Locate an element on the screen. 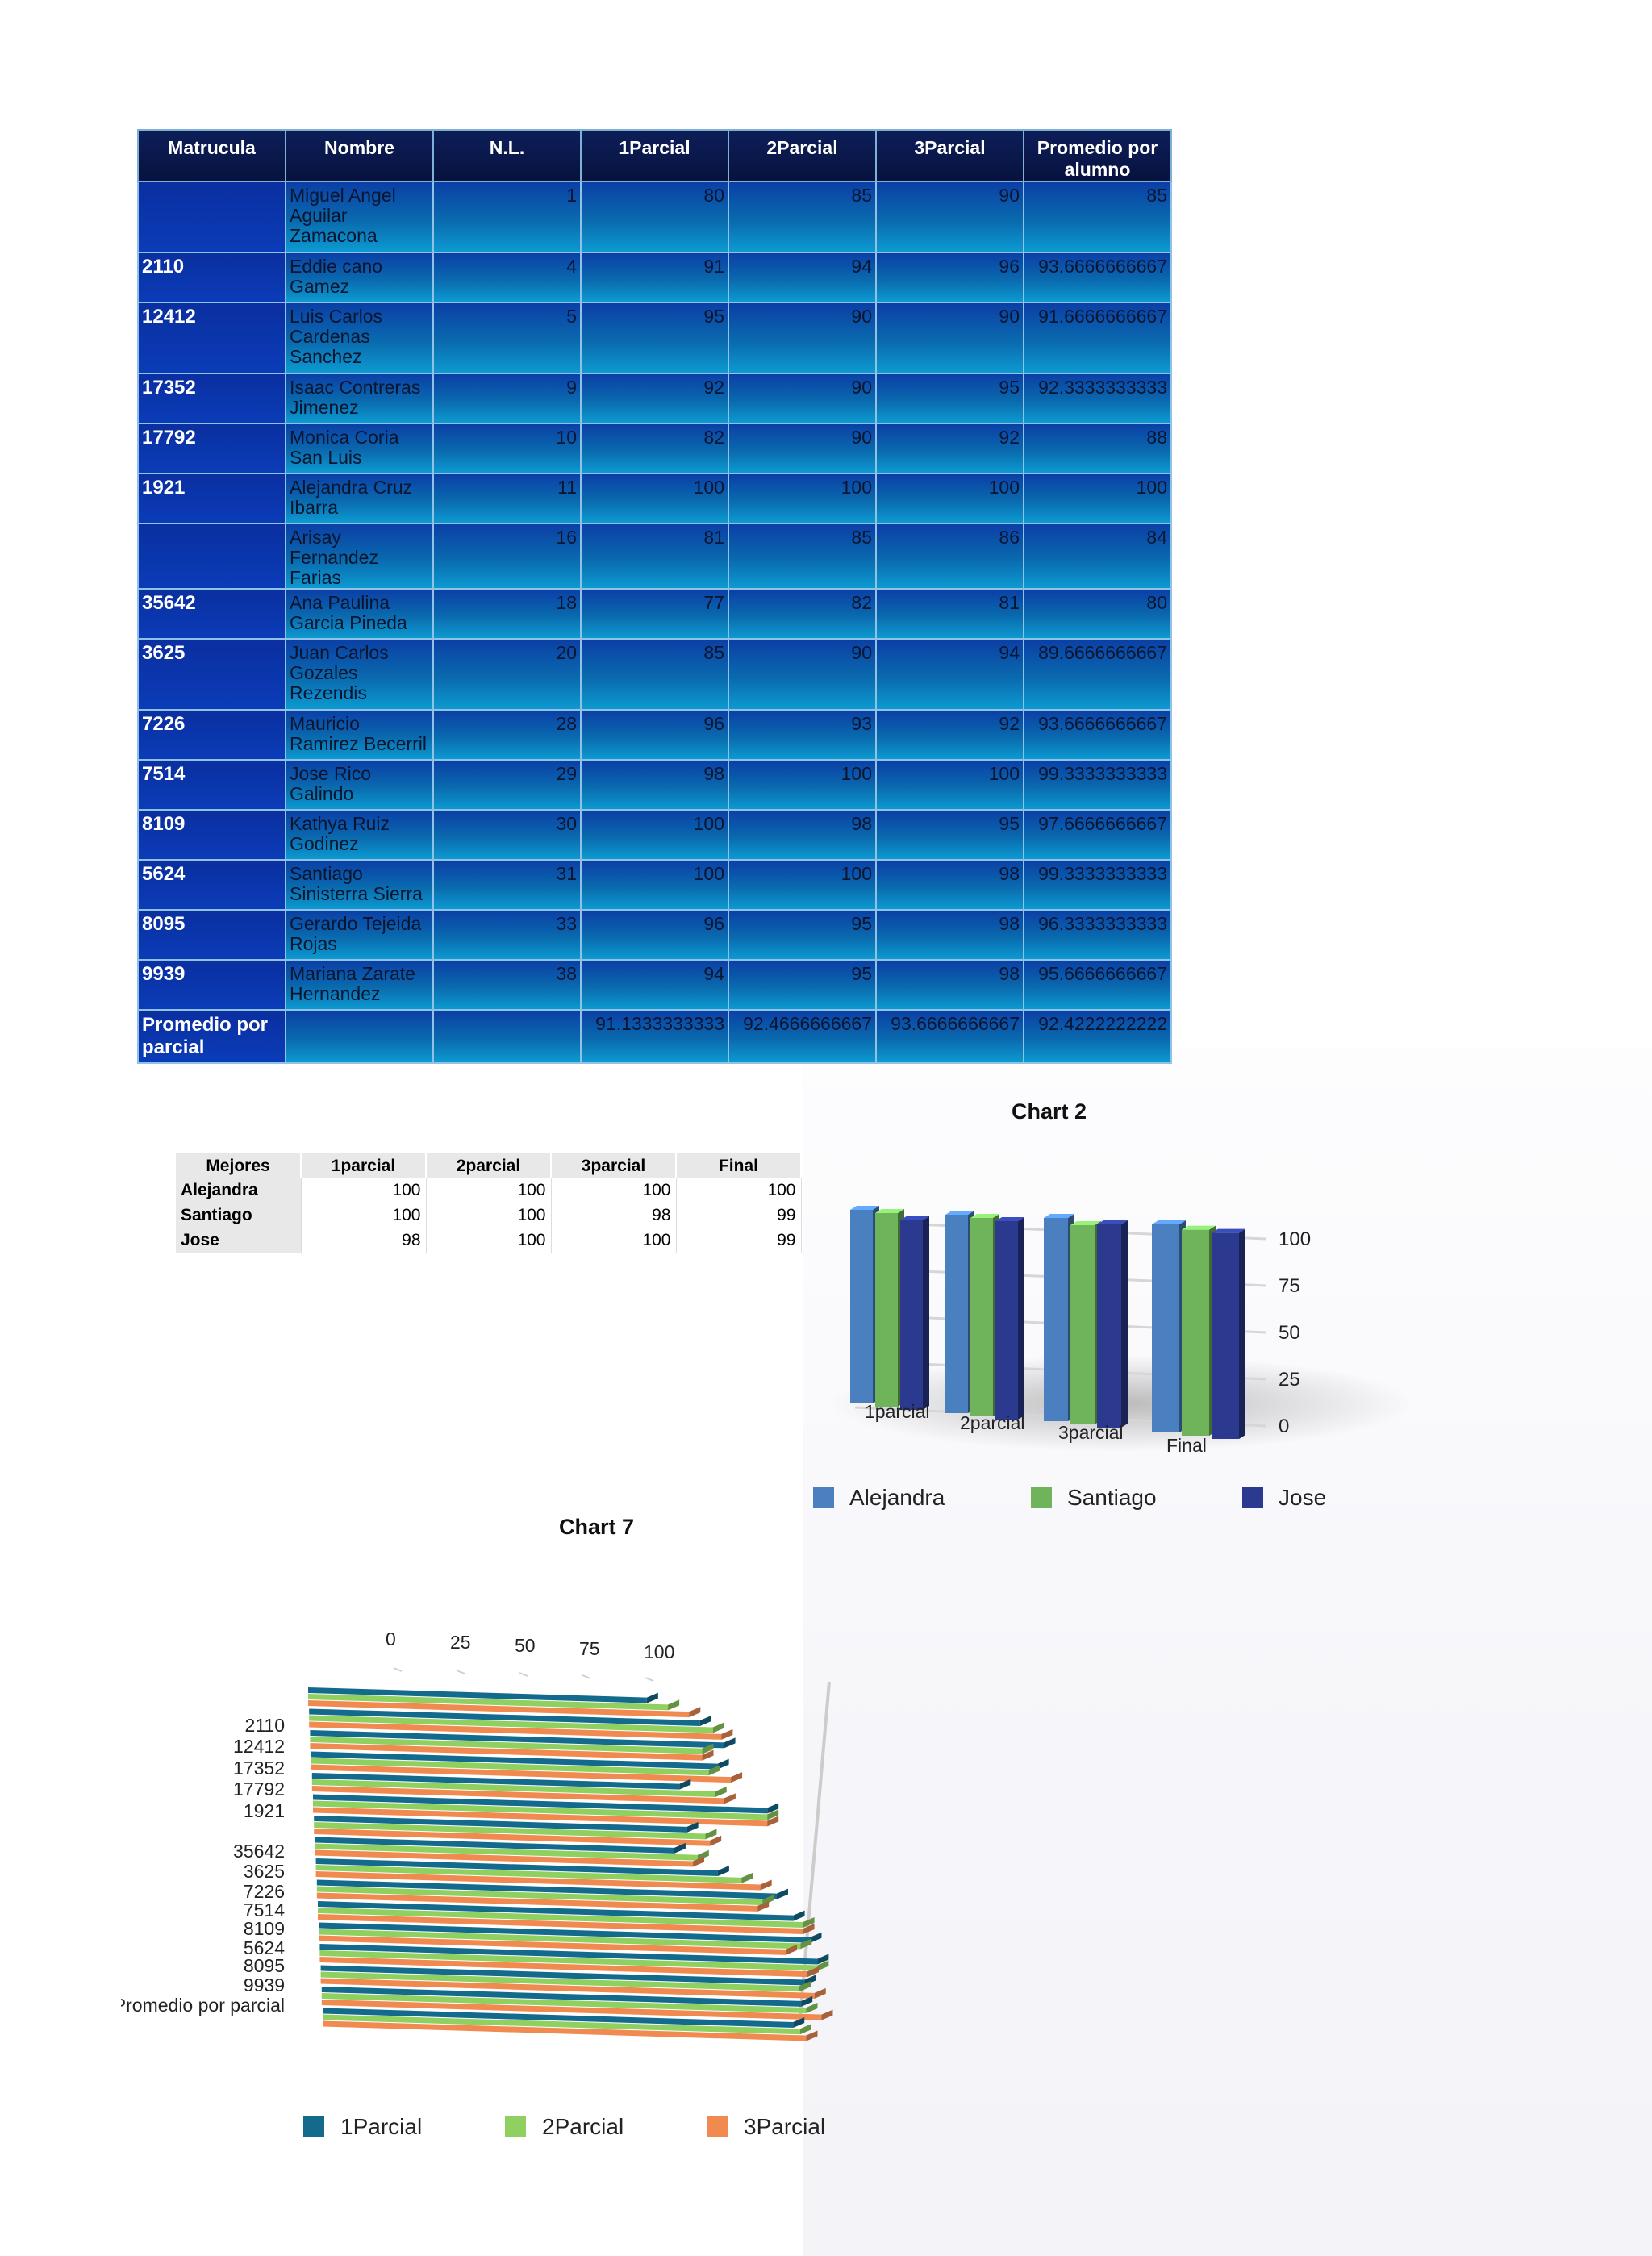 This screenshot has height=2256, width=1652. cell-p1: 95 is located at coordinates (654, 338).